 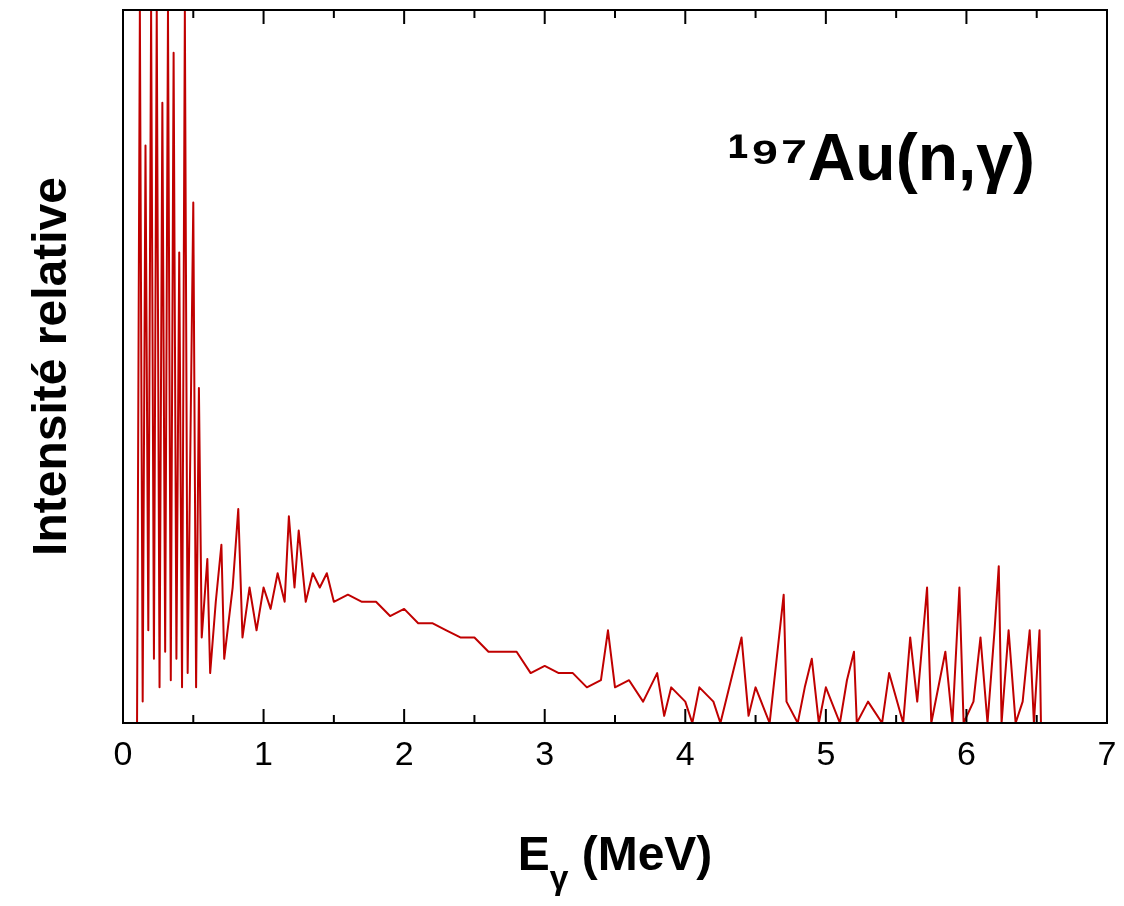 What do you see at coordinates (615, 861) in the screenshot?
I see `x-axis-title: E$_{γ}$ (MeV)` at bounding box center [615, 861].